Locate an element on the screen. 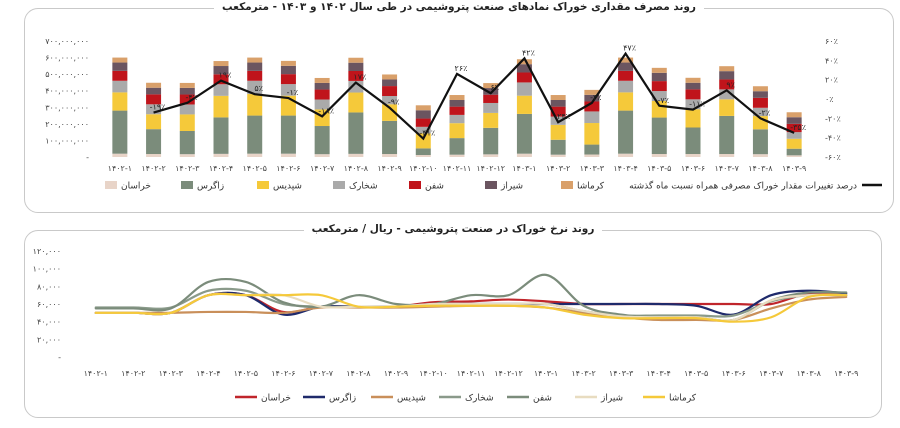 The height and width of the screenshot is (428, 900). x-tick-label: ۱۴۰۳-۴ is located at coordinates (658, 373).